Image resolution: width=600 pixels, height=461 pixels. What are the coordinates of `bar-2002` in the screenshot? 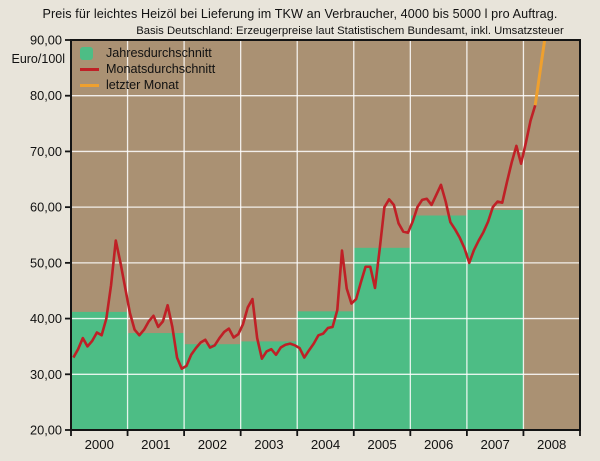 It's located at (212, 387).